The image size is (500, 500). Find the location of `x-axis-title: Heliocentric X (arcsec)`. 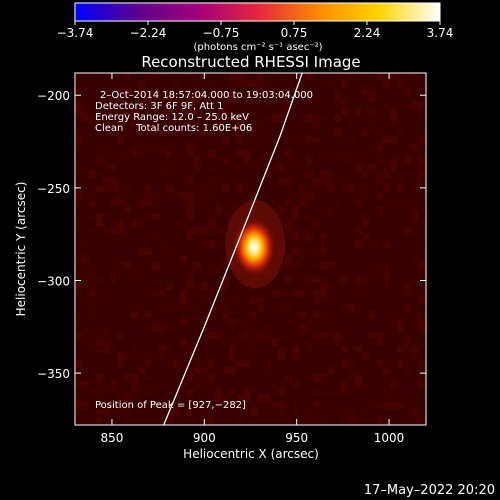

x-axis-title: Heliocentric X (arcsec) is located at coordinates (251, 454).